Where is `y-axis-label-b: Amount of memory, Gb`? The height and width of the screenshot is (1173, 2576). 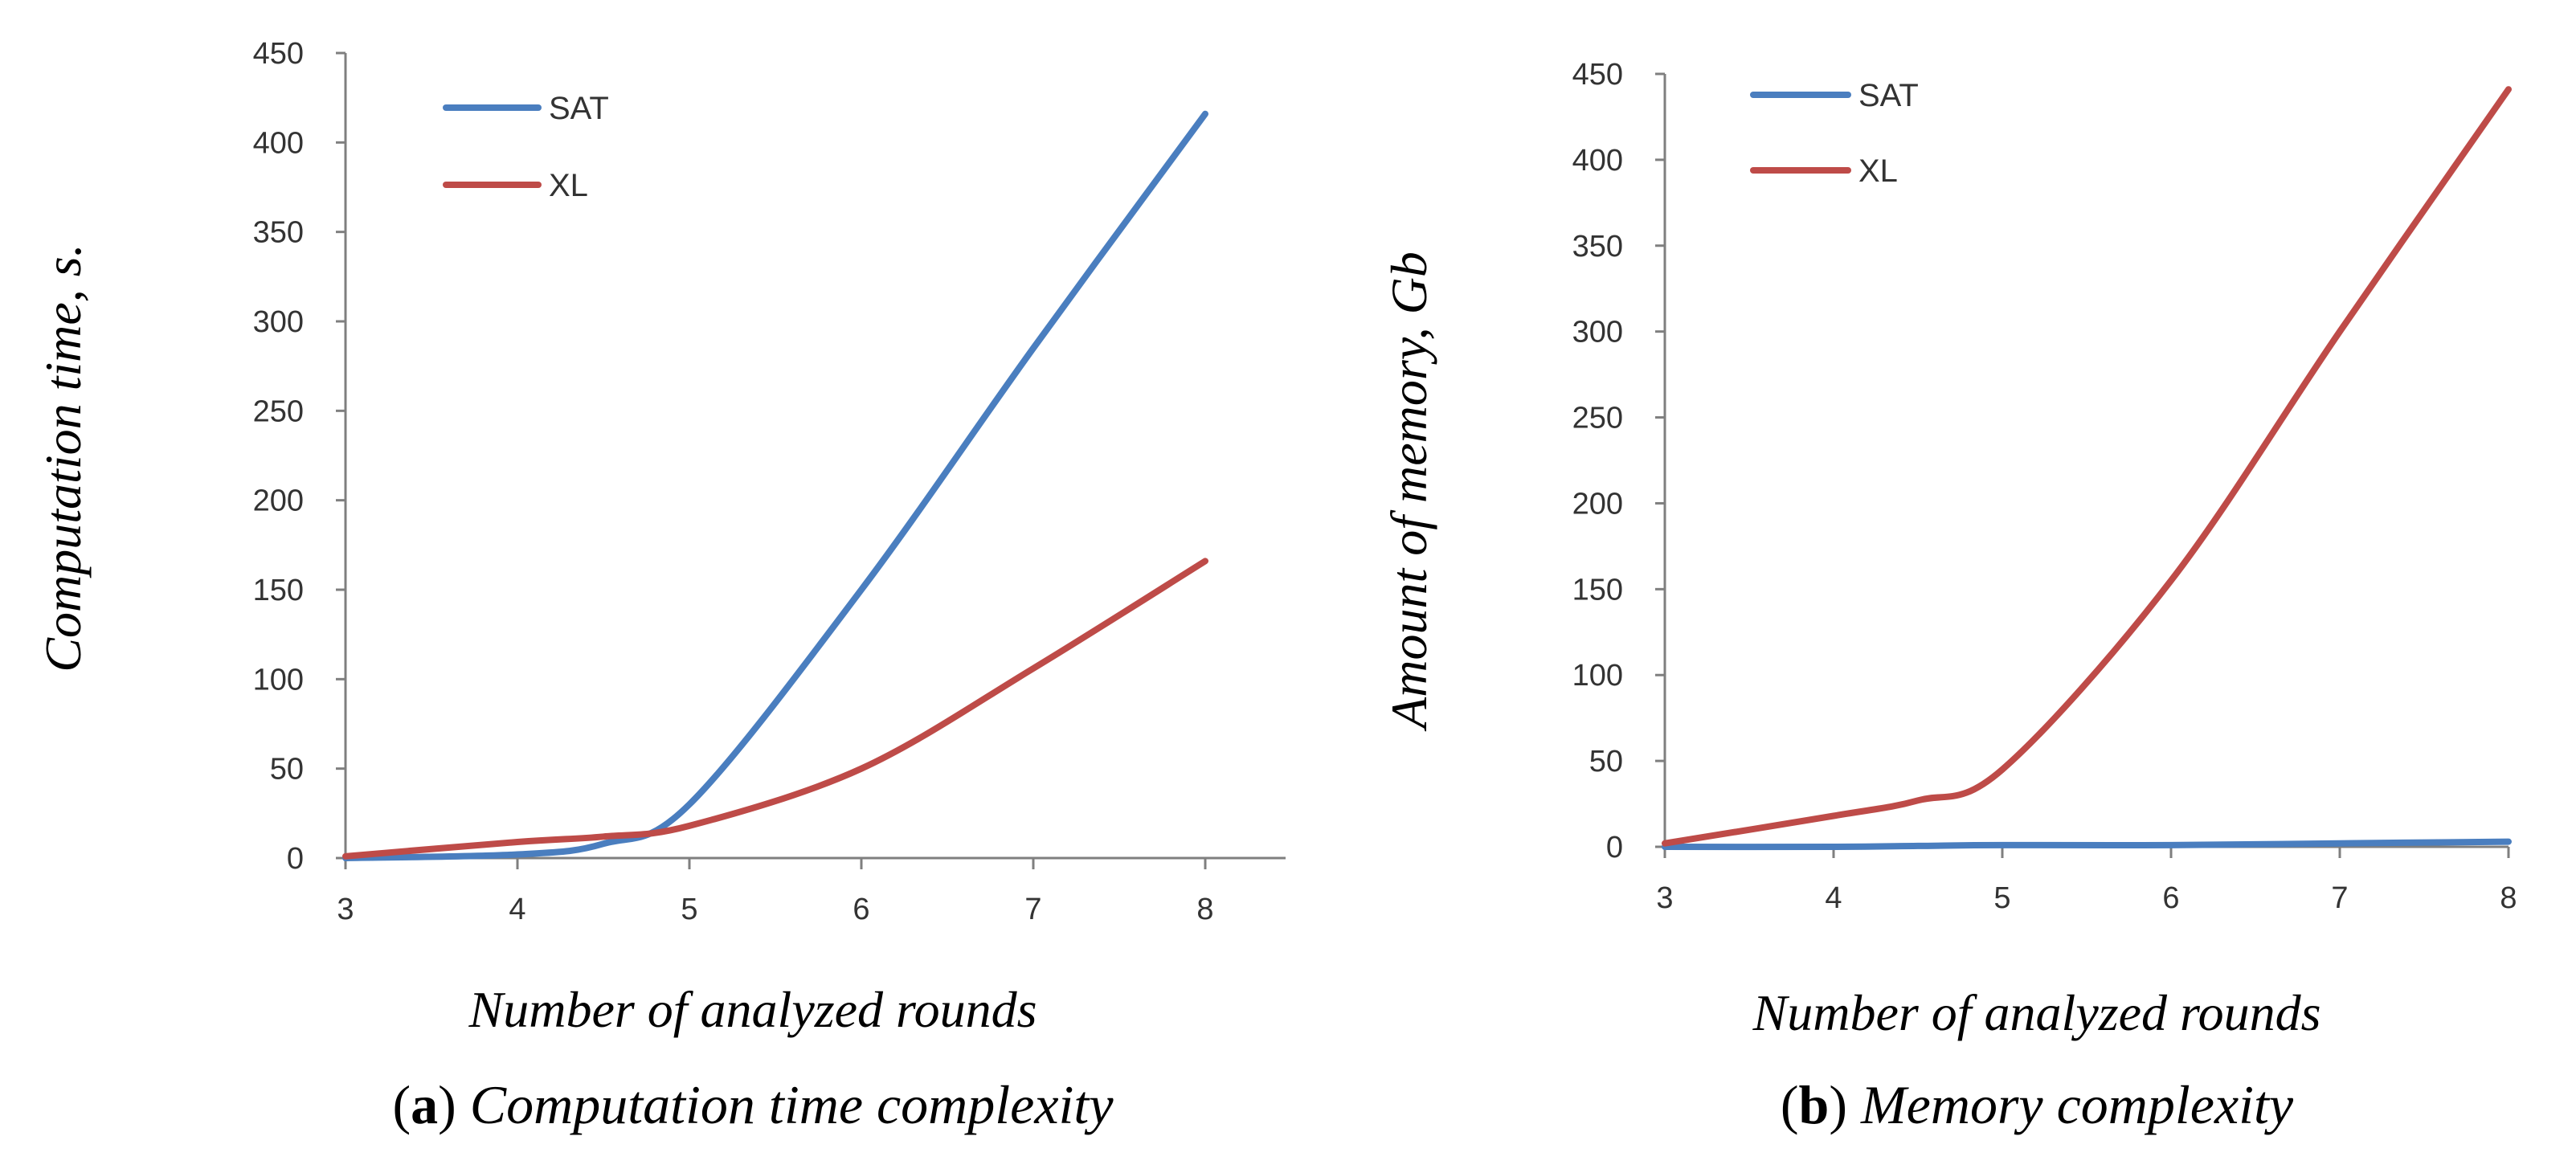 y-axis-label-b: Amount of memory, Gb is located at coordinates (1408, 491).